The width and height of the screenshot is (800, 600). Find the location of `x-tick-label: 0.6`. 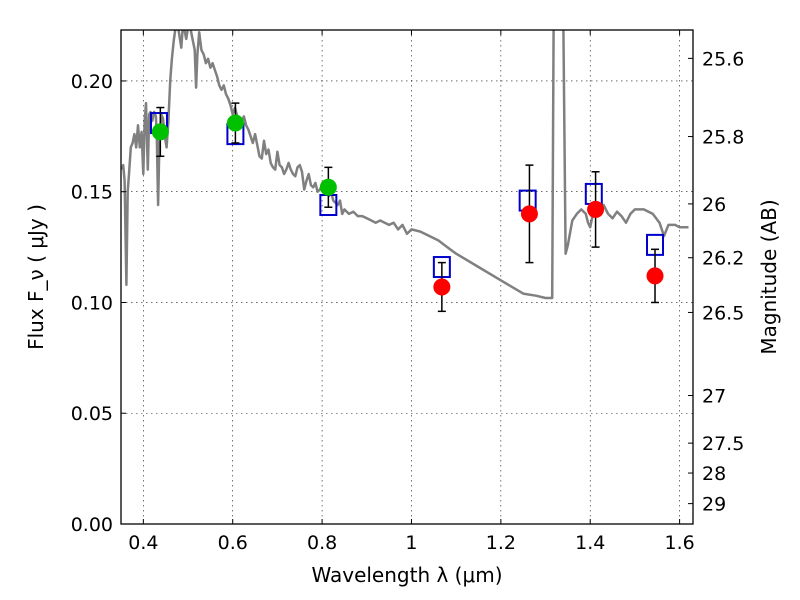

x-tick-label: 0.6 is located at coordinates (233, 543).